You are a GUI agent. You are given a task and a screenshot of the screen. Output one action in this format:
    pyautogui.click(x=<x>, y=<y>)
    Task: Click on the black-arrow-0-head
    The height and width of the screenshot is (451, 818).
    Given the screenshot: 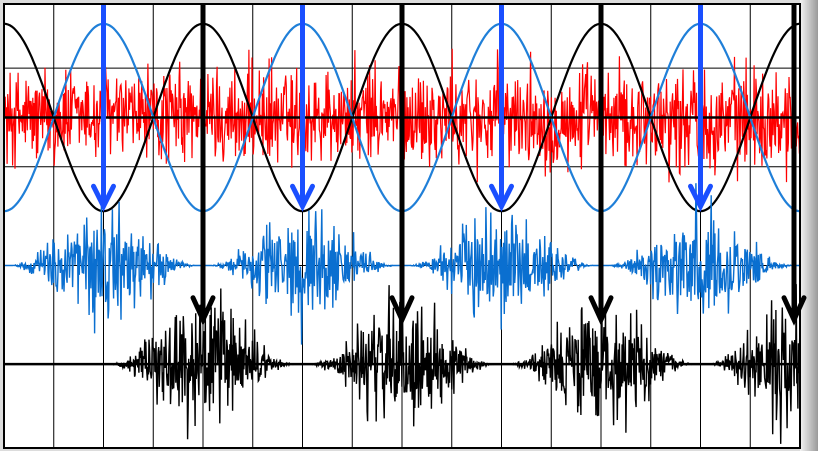 What is the action you would take?
    pyautogui.click(x=203, y=310)
    